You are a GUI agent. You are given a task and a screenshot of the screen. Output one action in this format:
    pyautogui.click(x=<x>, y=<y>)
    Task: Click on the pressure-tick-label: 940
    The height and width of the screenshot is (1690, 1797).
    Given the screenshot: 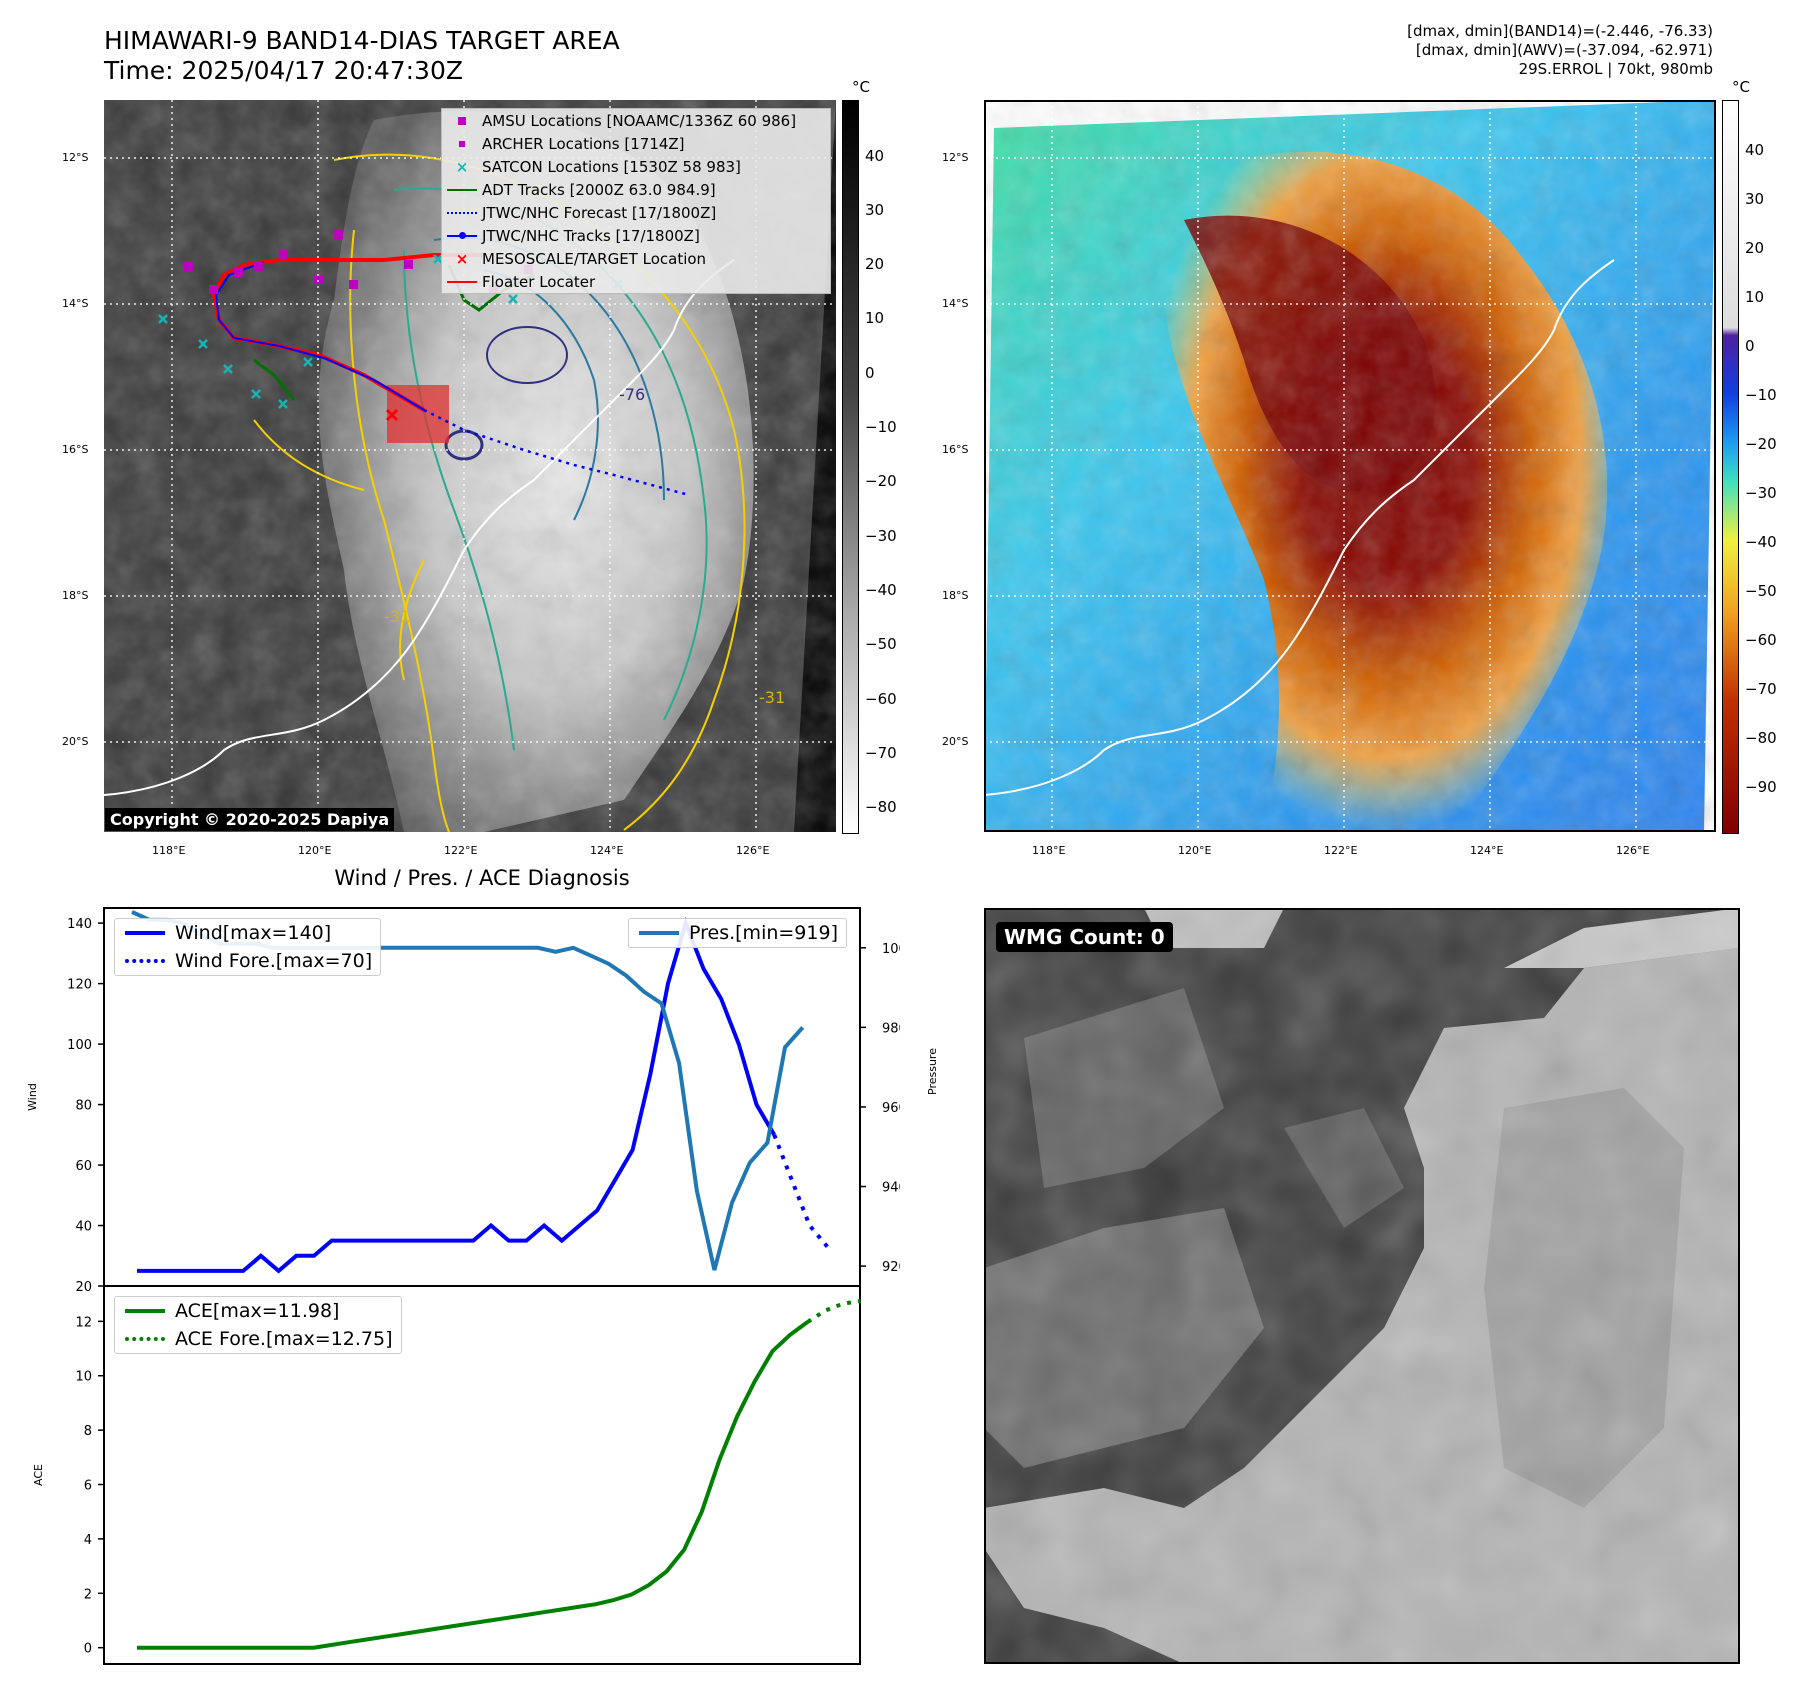 What is the action you would take?
    pyautogui.click(x=891, y=1188)
    